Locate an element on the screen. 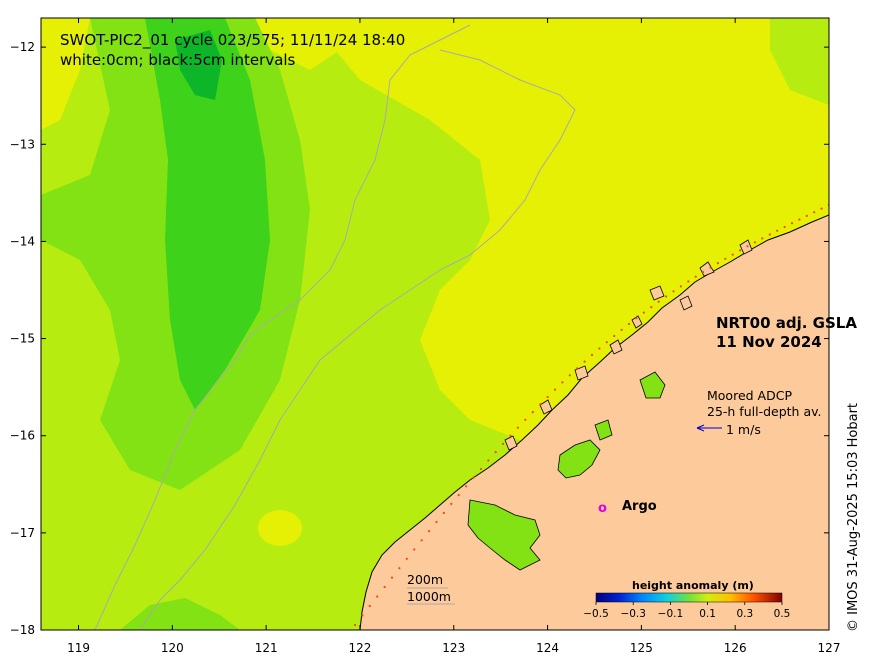 The image size is (872, 666). product-date: 11 Nov 2024 is located at coordinates (769, 342).